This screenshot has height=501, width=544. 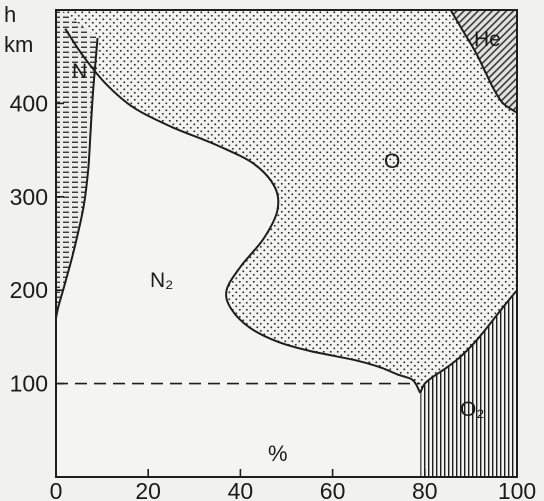 I want to click on region-o2-fill, so click(x=468, y=383).